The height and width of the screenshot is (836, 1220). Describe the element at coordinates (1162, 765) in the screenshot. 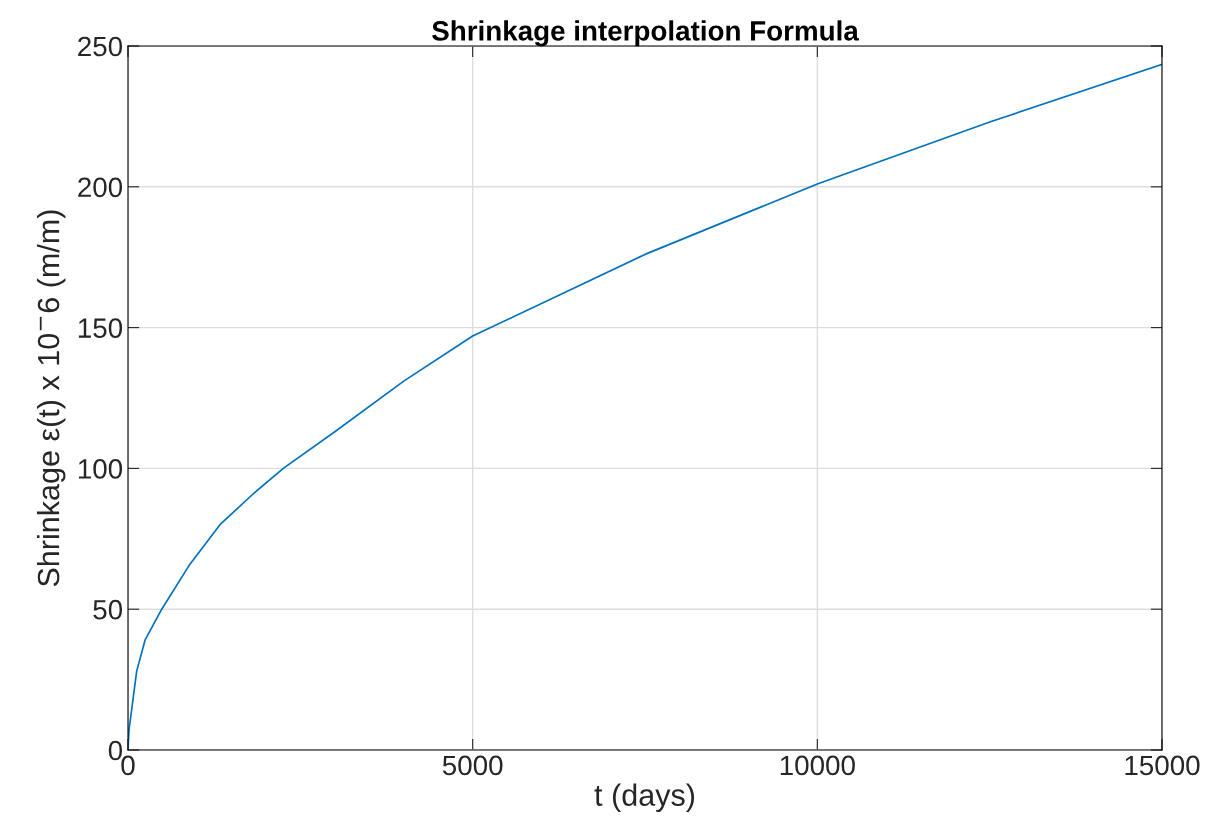

I see `x-tick-label: 15000` at that location.